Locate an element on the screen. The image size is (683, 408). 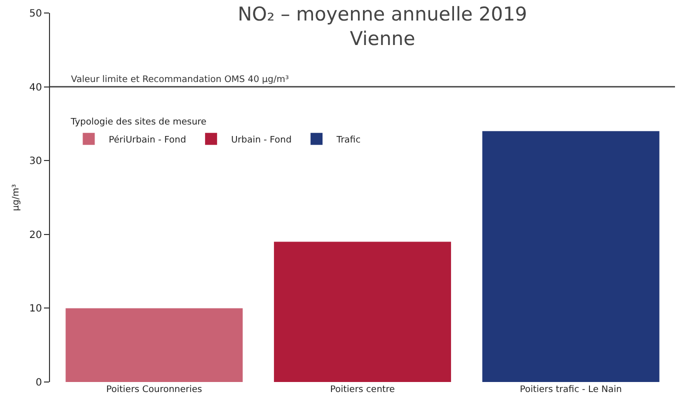
y-tick-label: 10 is located at coordinates (35, 309).